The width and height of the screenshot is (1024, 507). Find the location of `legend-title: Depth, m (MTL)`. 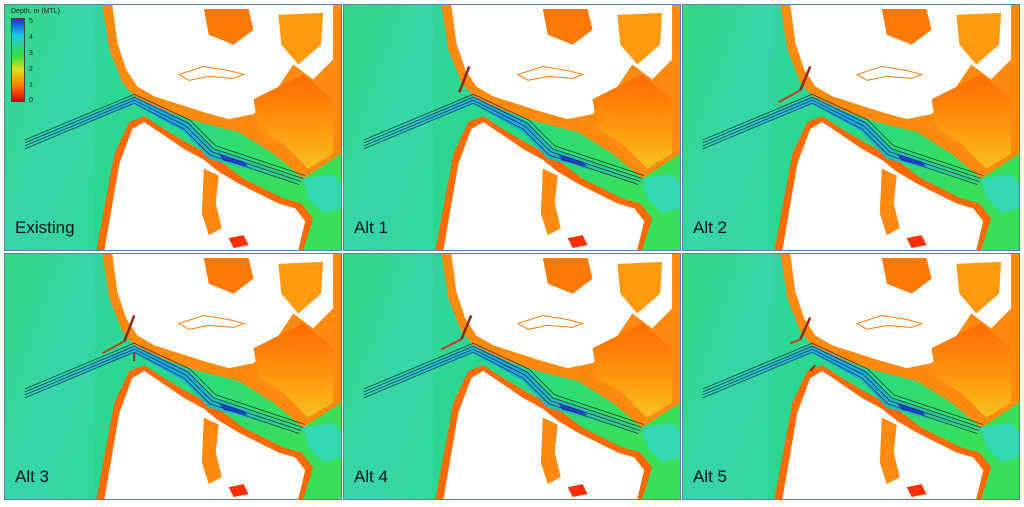

legend-title: Depth, m (MTL) is located at coordinates (36, 11).